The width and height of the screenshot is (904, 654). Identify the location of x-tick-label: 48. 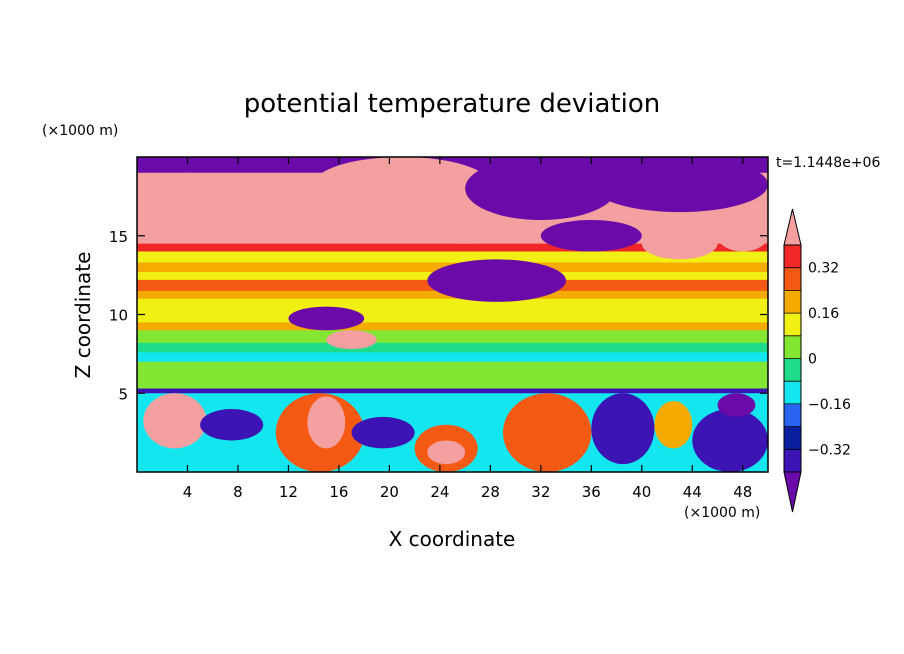
(742, 492).